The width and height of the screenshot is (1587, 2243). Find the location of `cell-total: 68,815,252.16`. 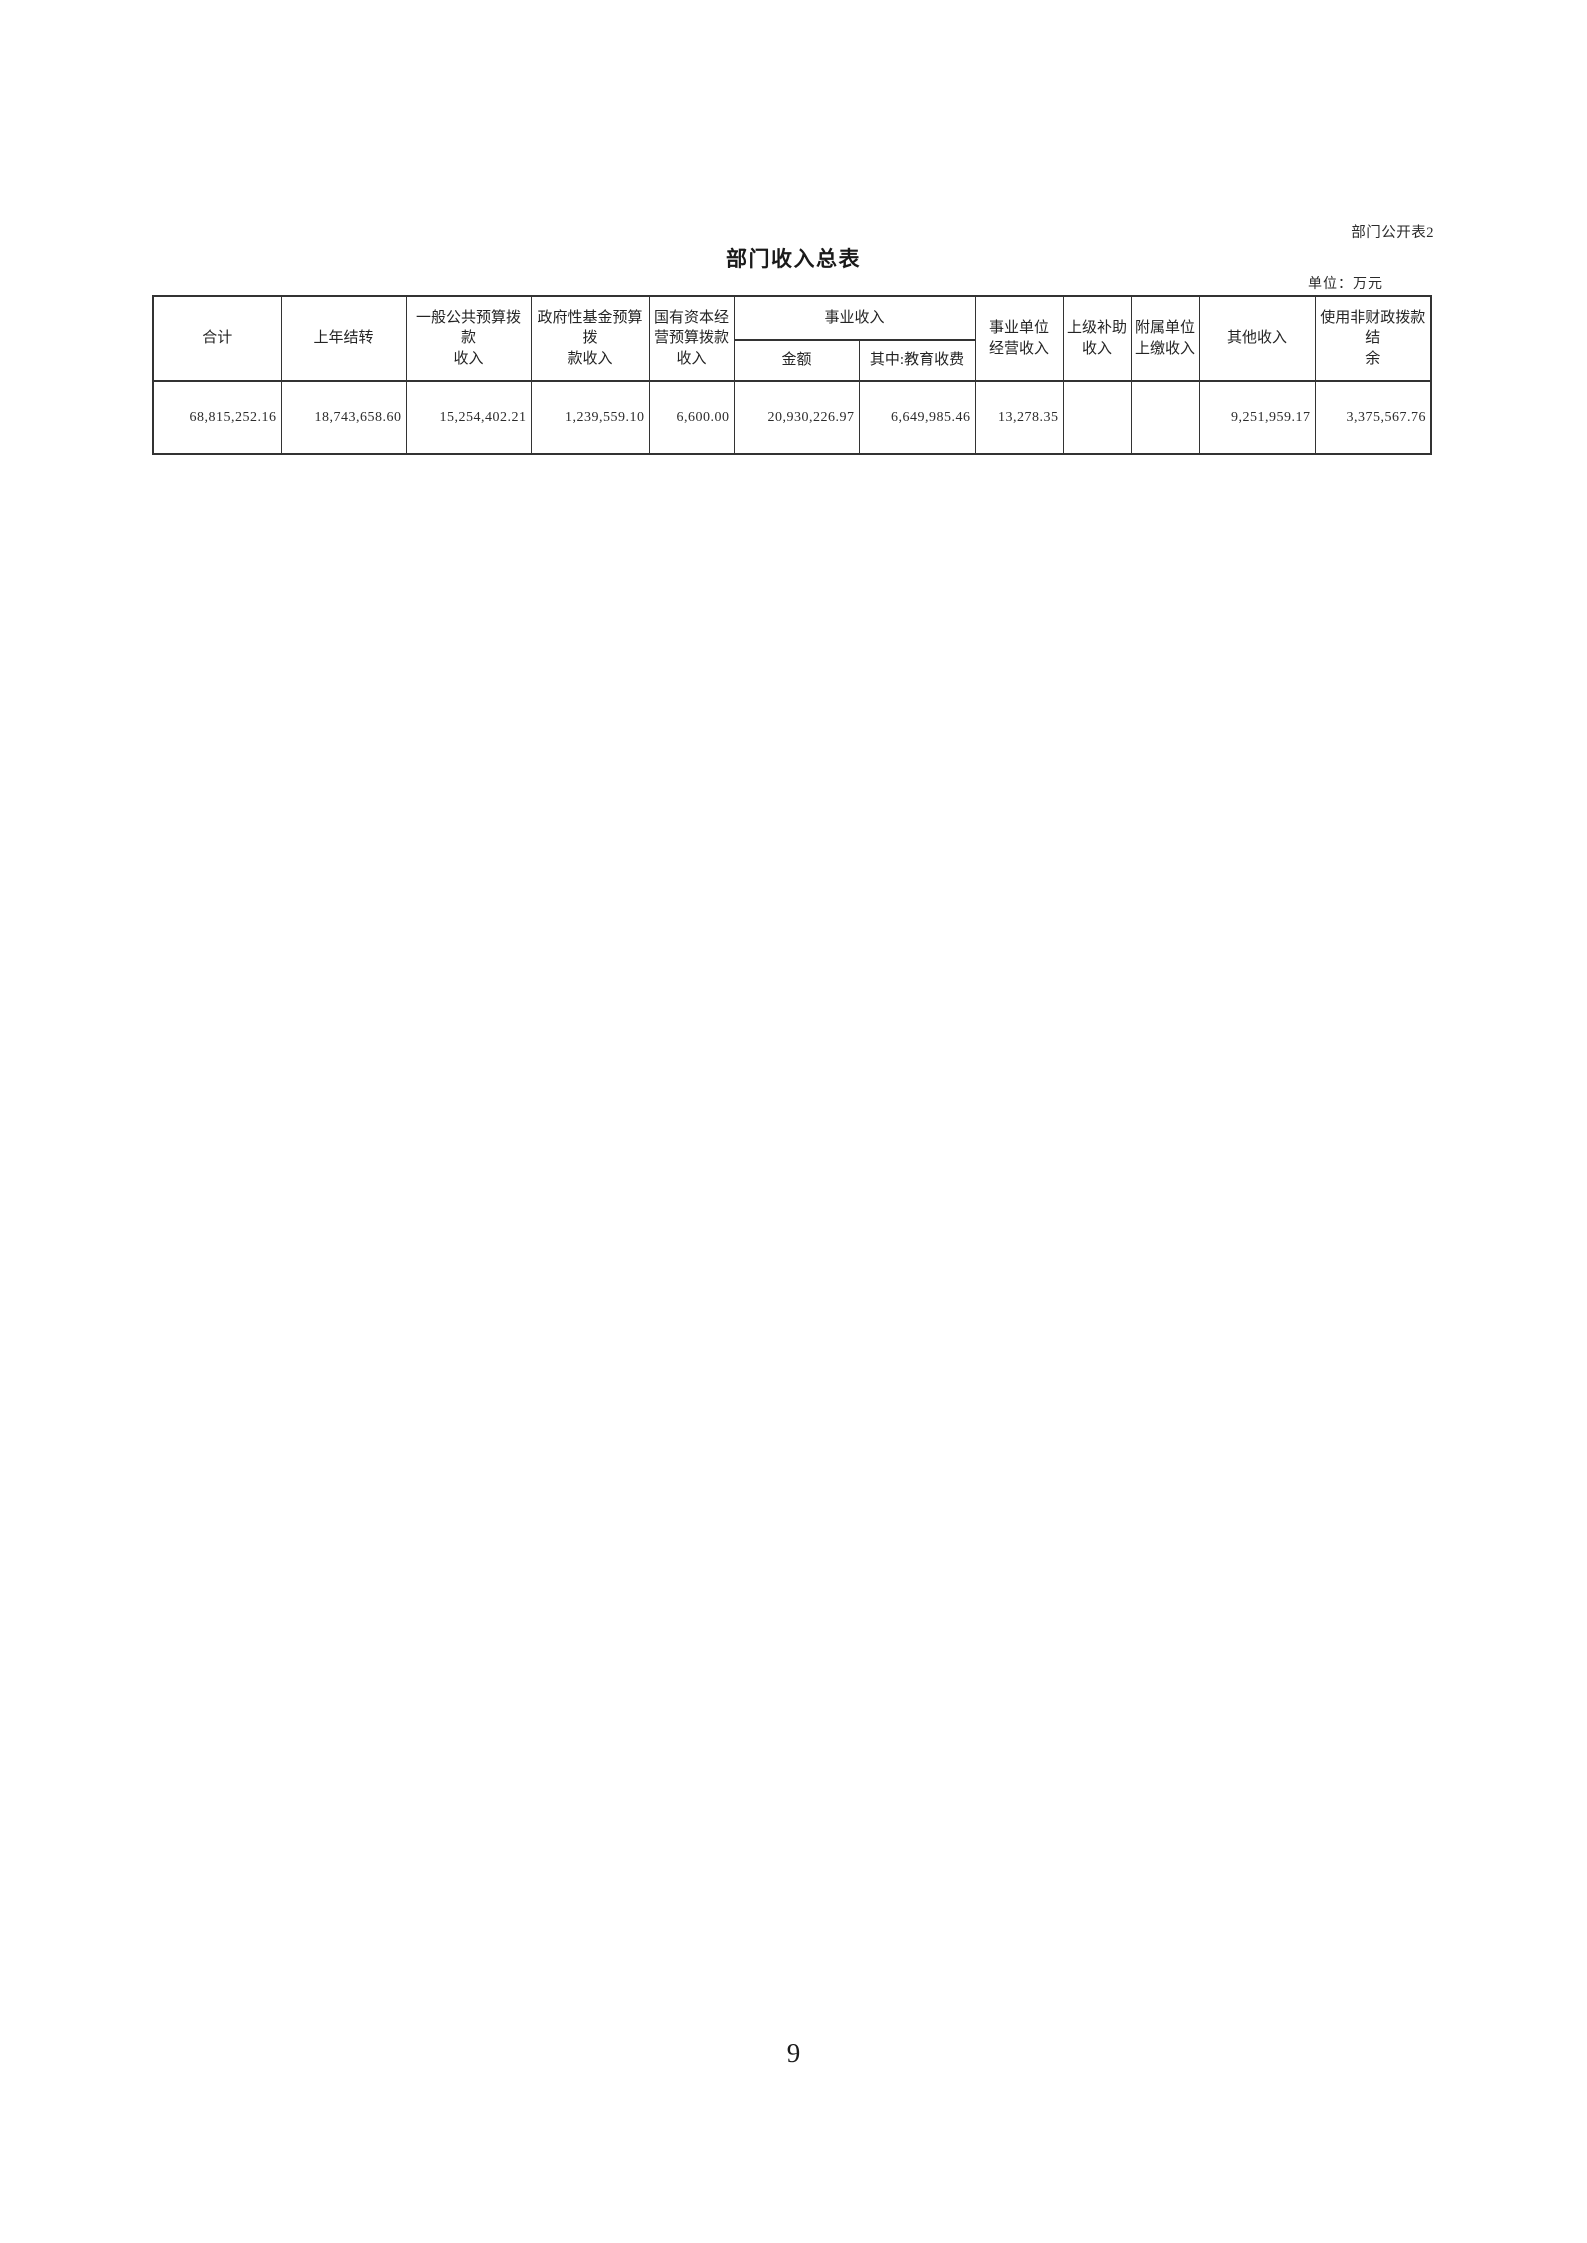

cell-total: 68,815,252.16 is located at coordinates (217, 417).